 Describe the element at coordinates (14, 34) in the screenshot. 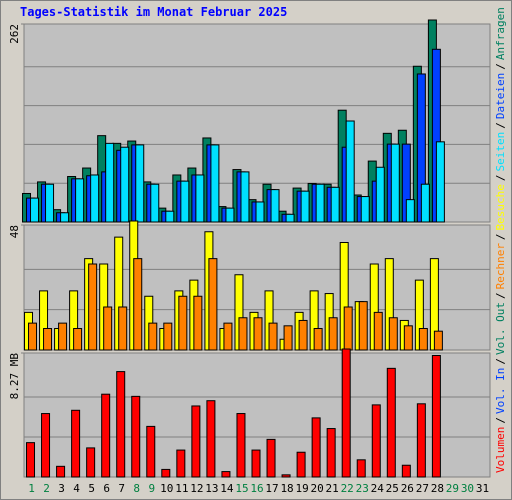

I see `y-tick-label: 262` at that location.